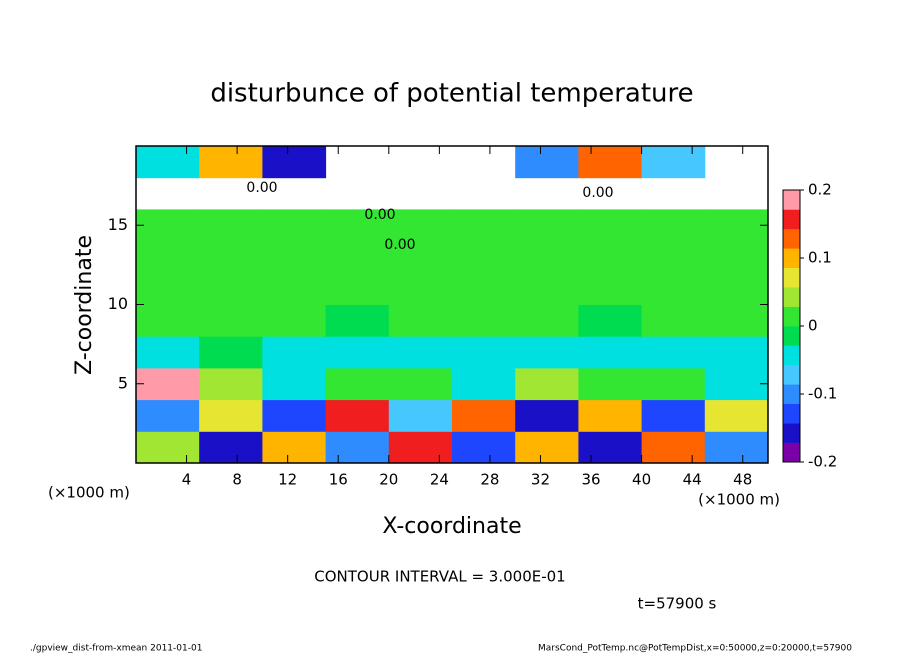  I want to click on y-tick-label: 15, so click(118, 224).